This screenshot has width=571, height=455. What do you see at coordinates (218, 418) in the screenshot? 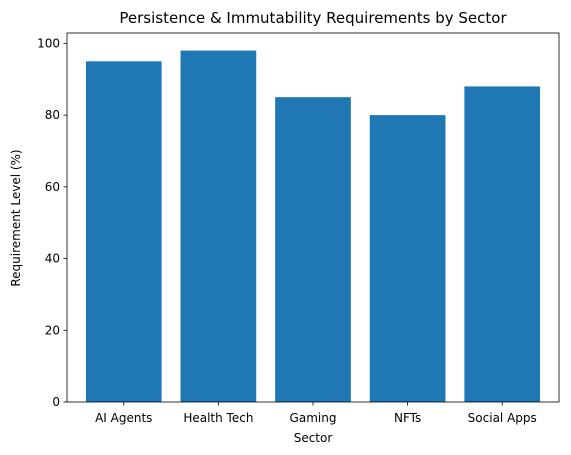
I see `x-tick-label: Health Tech` at bounding box center [218, 418].